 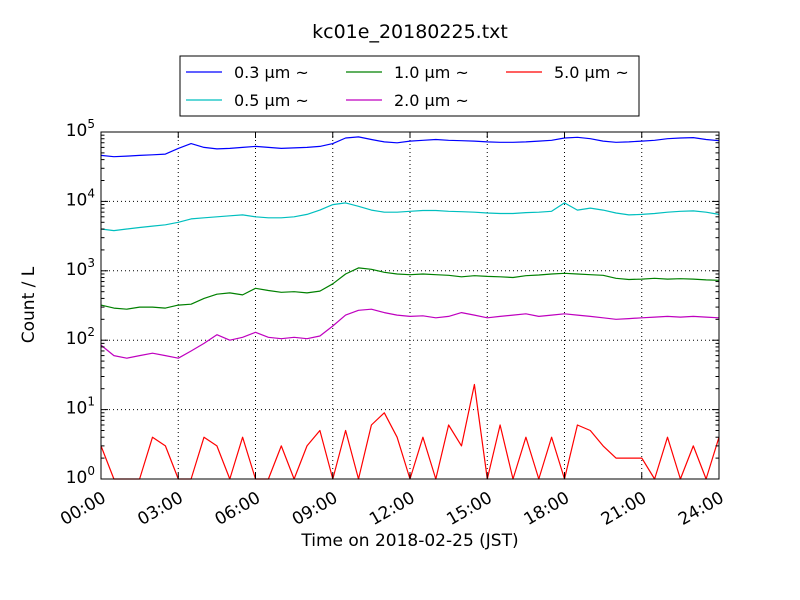 I want to click on legend: 0.3 μm ~ 0.5 μm ~ 1.0 μm ~ 2.0 μm ~ 5.0 μm ~, so click(x=409, y=86).